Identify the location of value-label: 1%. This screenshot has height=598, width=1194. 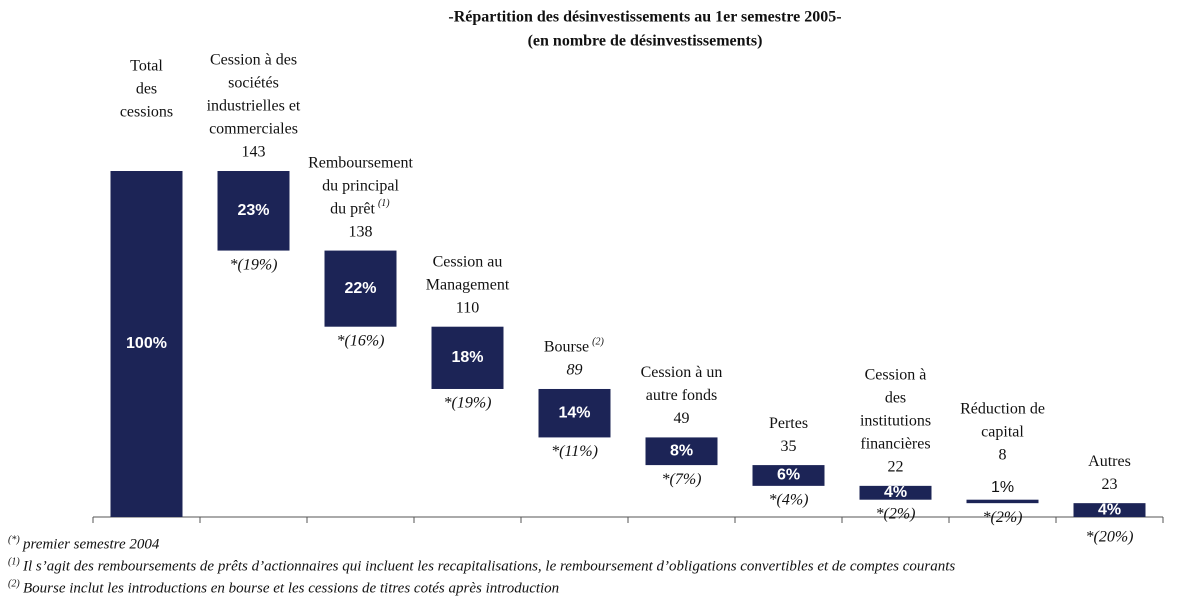
(1002, 487).